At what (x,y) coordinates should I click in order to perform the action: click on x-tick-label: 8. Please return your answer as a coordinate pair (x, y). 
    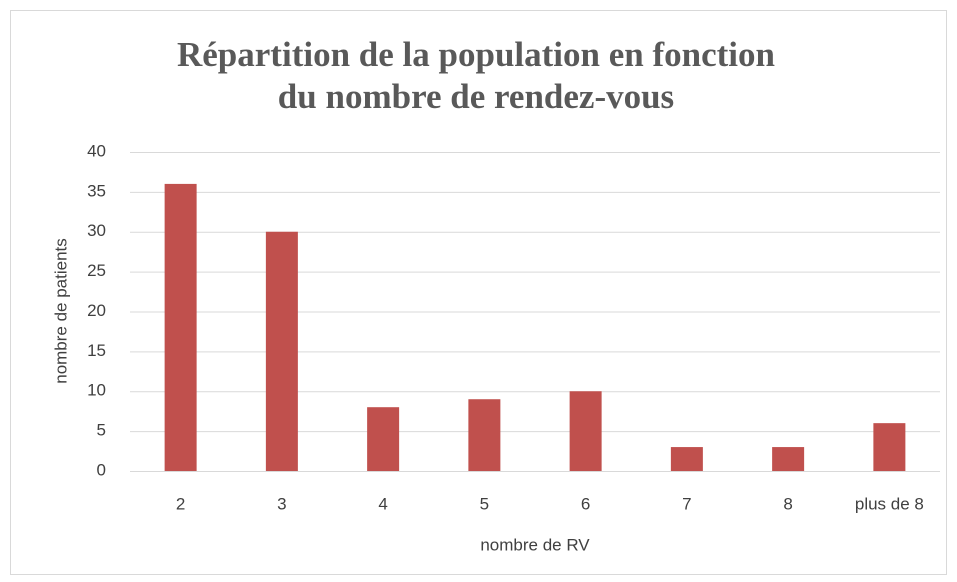
    Looking at the image, I should click on (787, 503).